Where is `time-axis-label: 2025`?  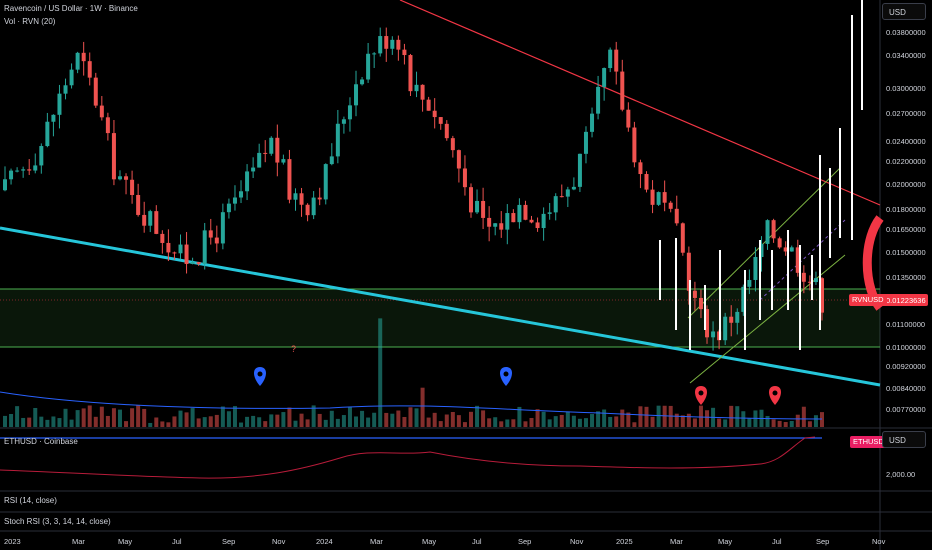 time-axis-label: 2025 is located at coordinates (624, 541).